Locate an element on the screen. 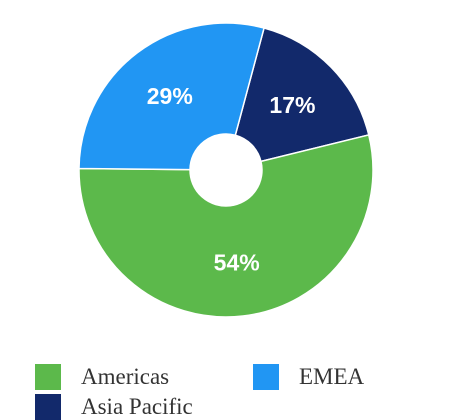  legend-swatch-americas is located at coordinates (48, 377).